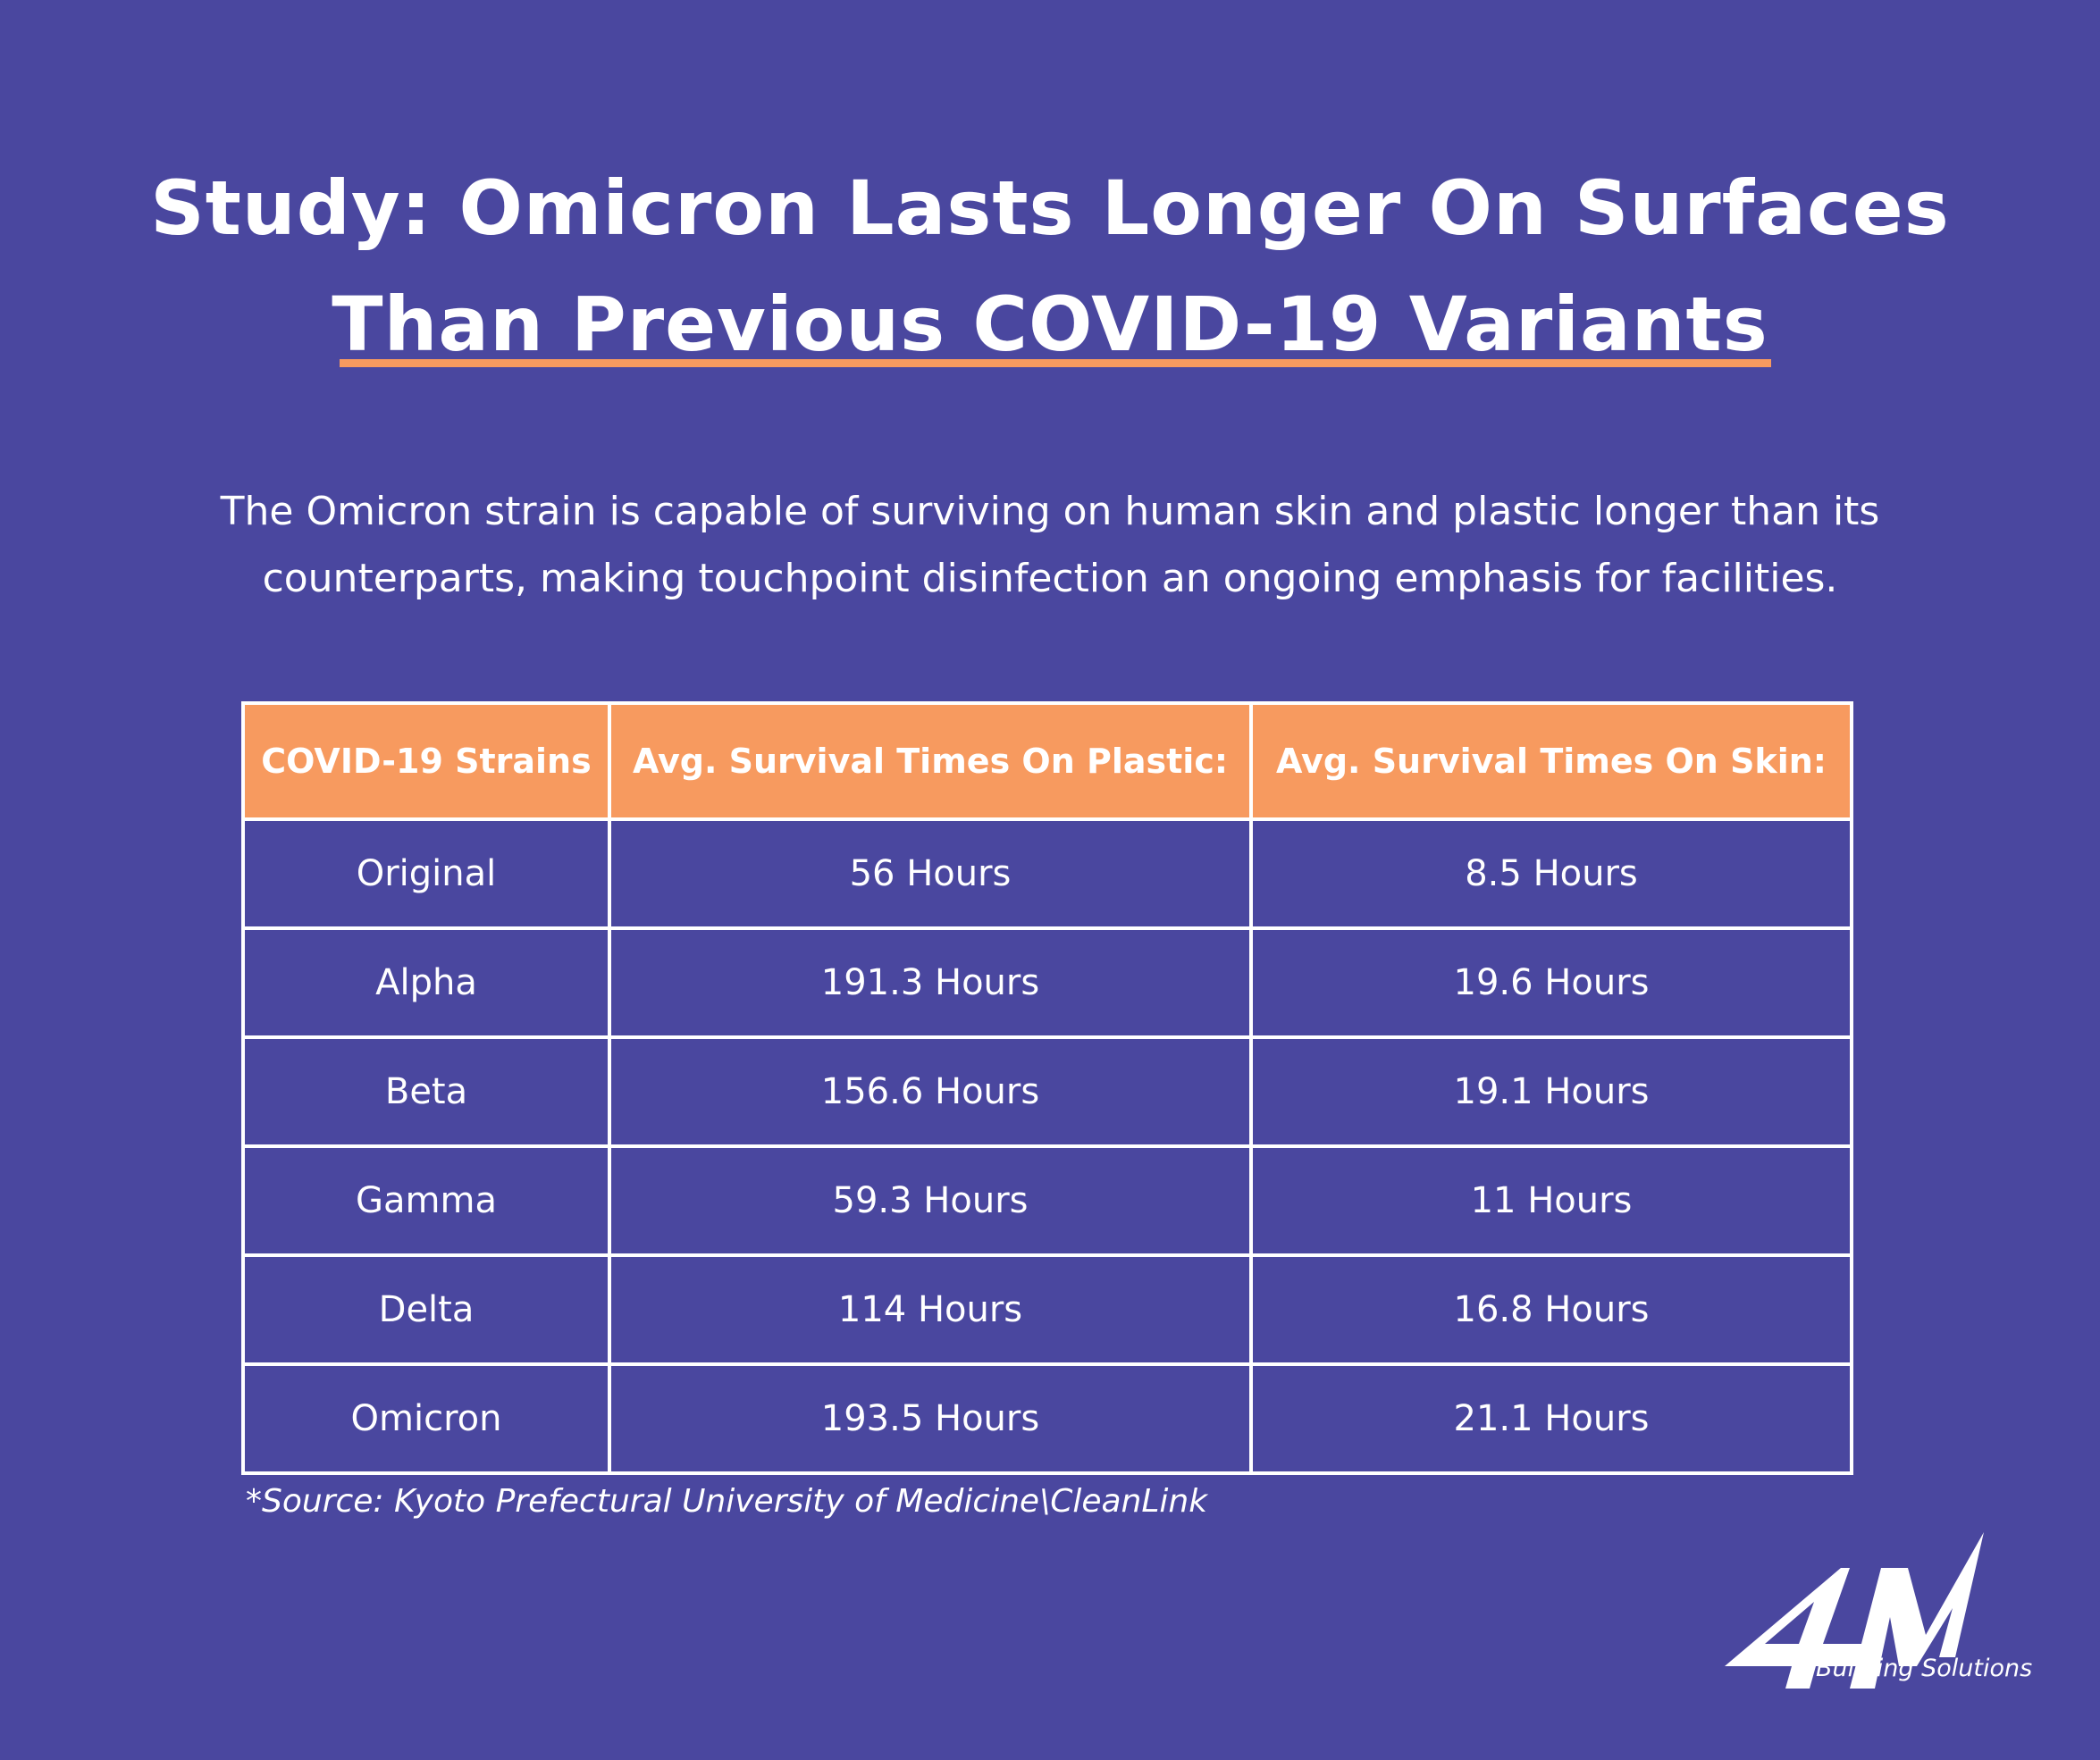 The width and height of the screenshot is (2100, 1760). I want to click on skin-cell: 16.8 Hours, so click(1551, 1310).